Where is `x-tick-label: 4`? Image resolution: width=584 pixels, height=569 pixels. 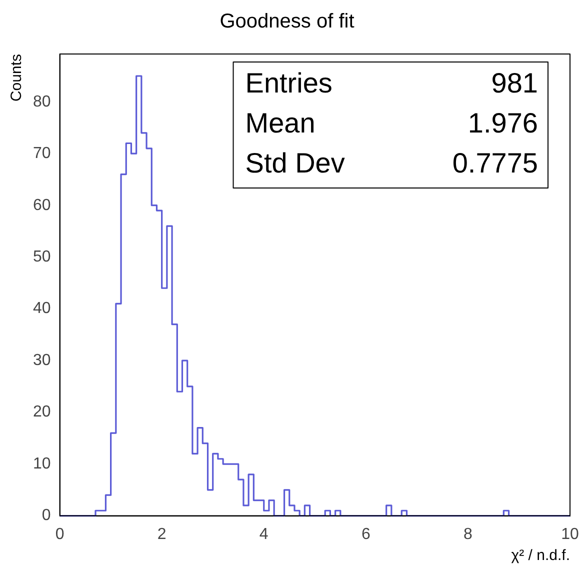 x-tick-label: 4 is located at coordinates (263, 534).